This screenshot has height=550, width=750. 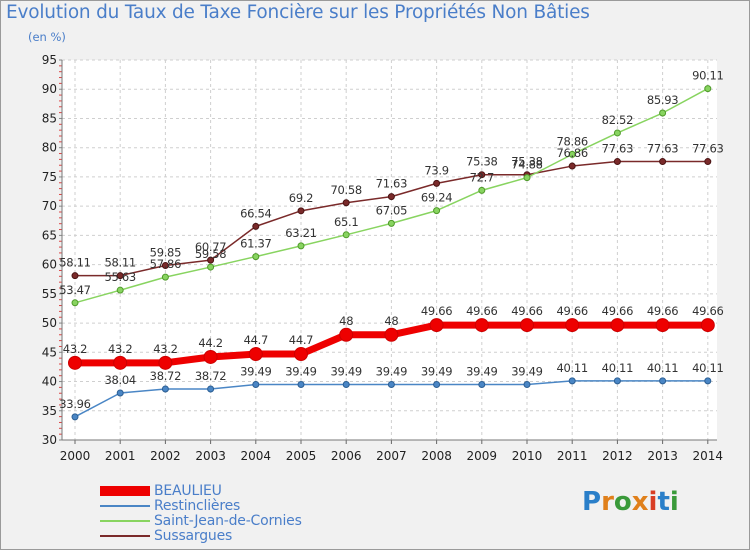 What do you see at coordinates (49, 352) in the screenshot?
I see `y-tick-label: 45` at bounding box center [49, 352].